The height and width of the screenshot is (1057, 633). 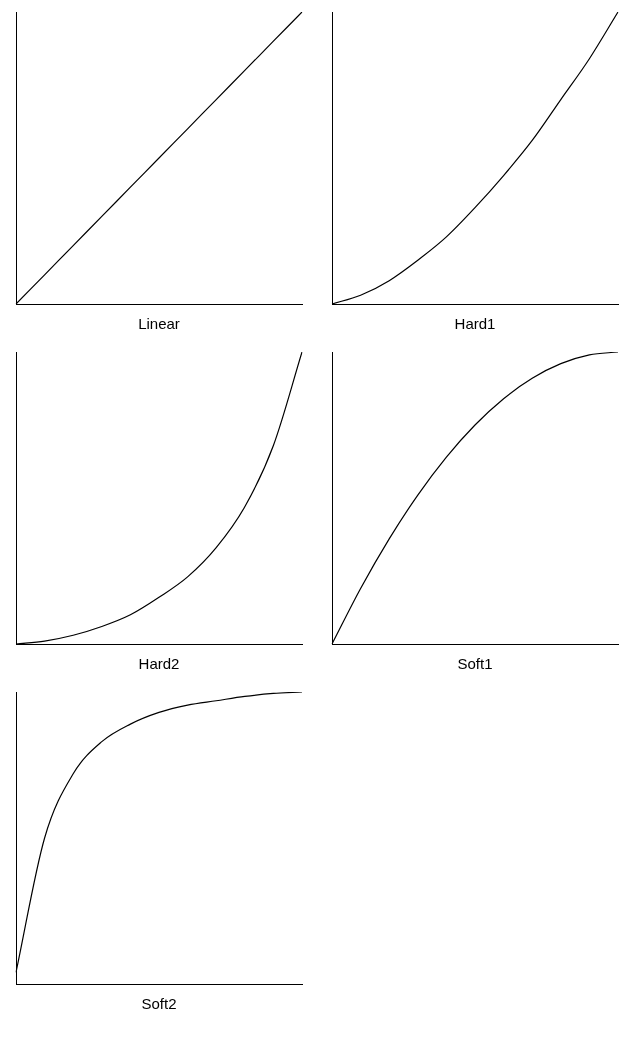 What do you see at coordinates (159, 324) in the screenshot?
I see `x-axis-title: Linear` at bounding box center [159, 324].